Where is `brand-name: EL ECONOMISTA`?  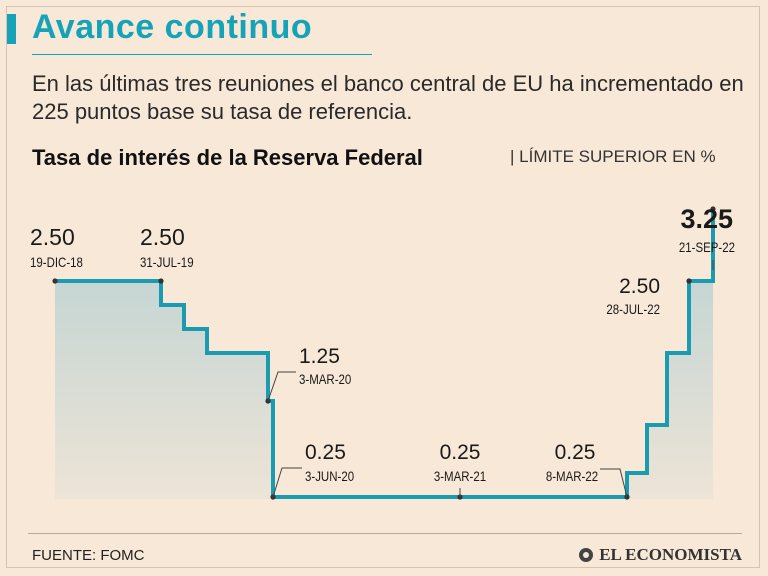
brand-name: EL ECONOMISTA is located at coordinates (670, 554).